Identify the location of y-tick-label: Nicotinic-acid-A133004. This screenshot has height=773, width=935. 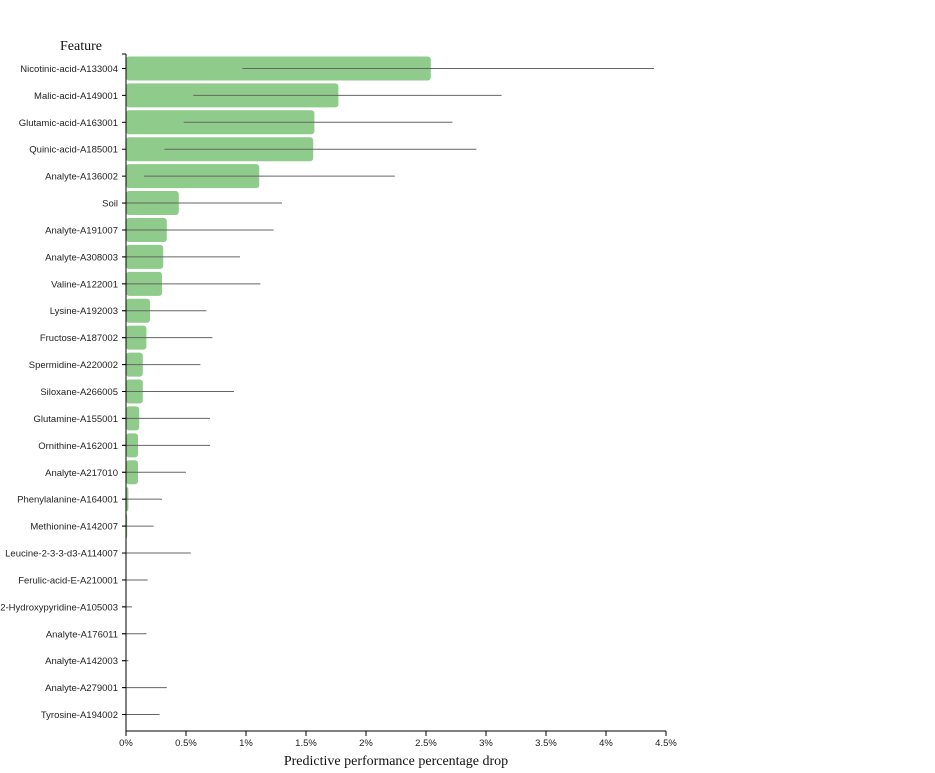
(69, 69).